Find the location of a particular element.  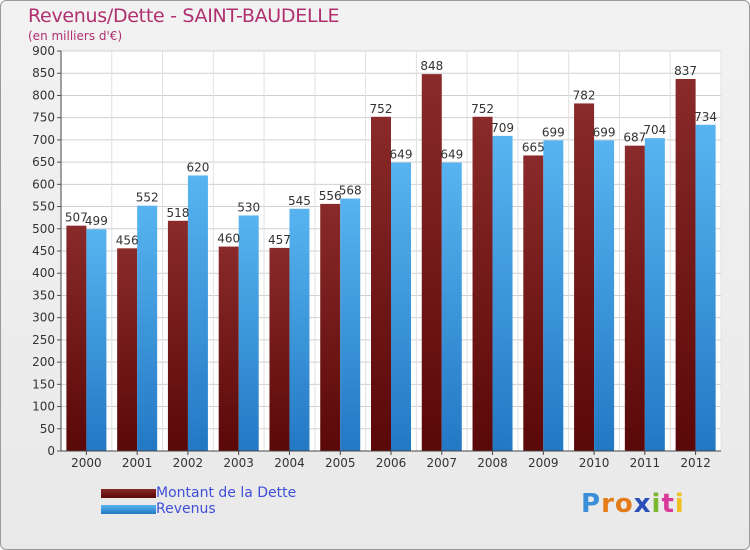

y-tick-label: 150 is located at coordinates (43, 384).